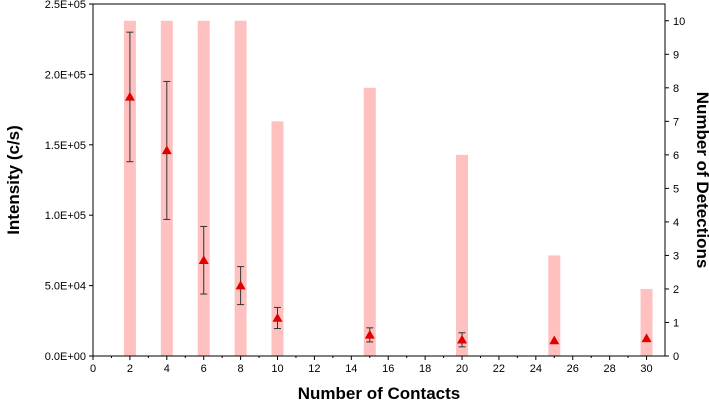  I want to click on y-left-tick-label: 5.0E+04, so click(65, 287).